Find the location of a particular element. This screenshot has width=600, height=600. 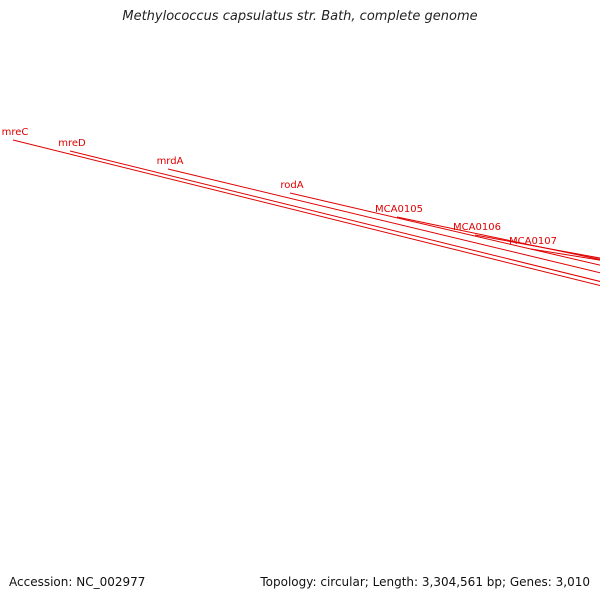

accession-label: Accession: NC_002977 is located at coordinates (77, 582).